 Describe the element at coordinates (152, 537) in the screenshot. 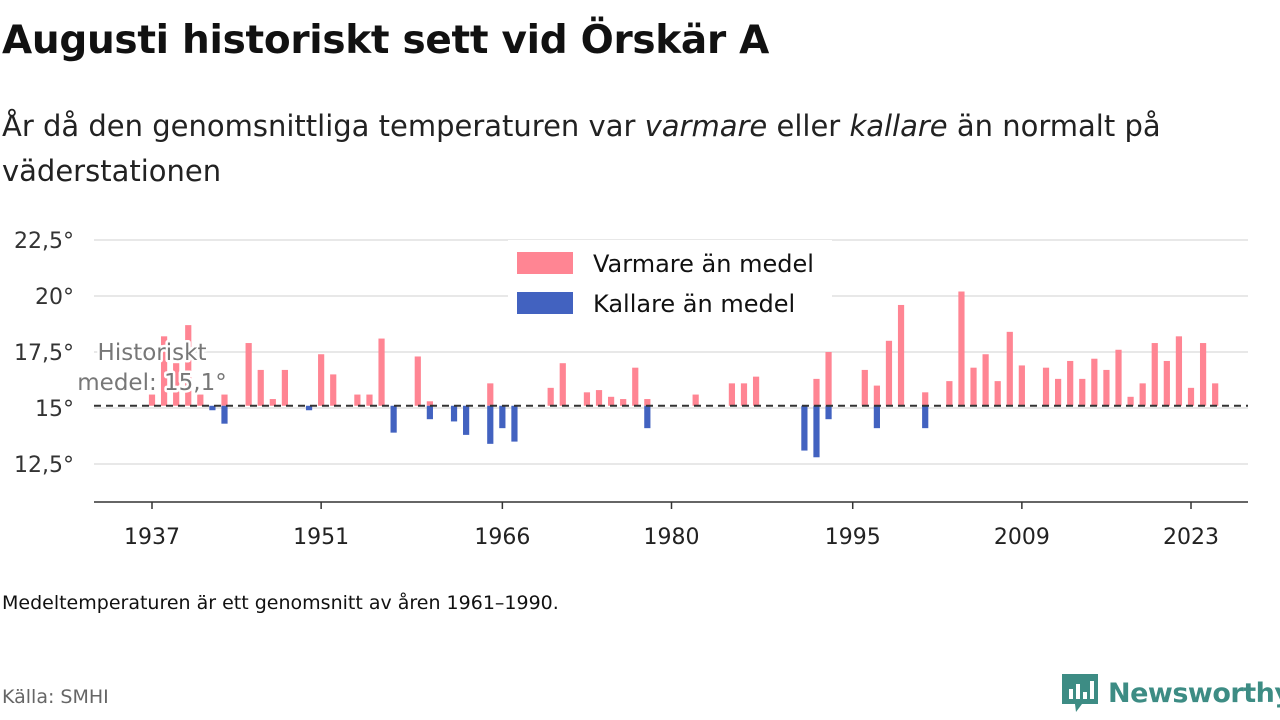

I see `x-tick-label: 1937` at that location.